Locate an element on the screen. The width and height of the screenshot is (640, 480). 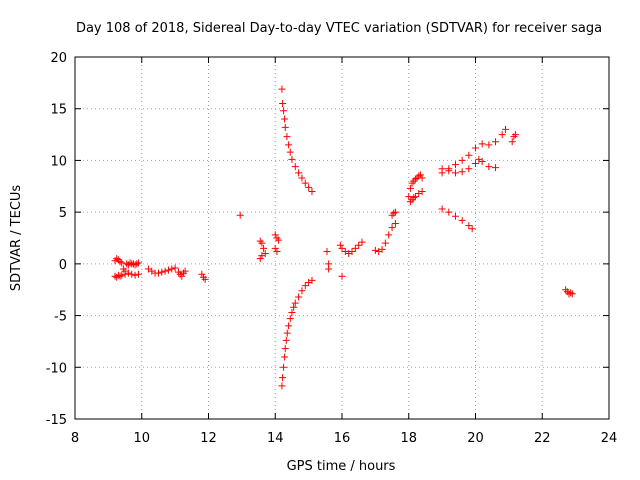
series-t4 is located at coordinates (161, 270).